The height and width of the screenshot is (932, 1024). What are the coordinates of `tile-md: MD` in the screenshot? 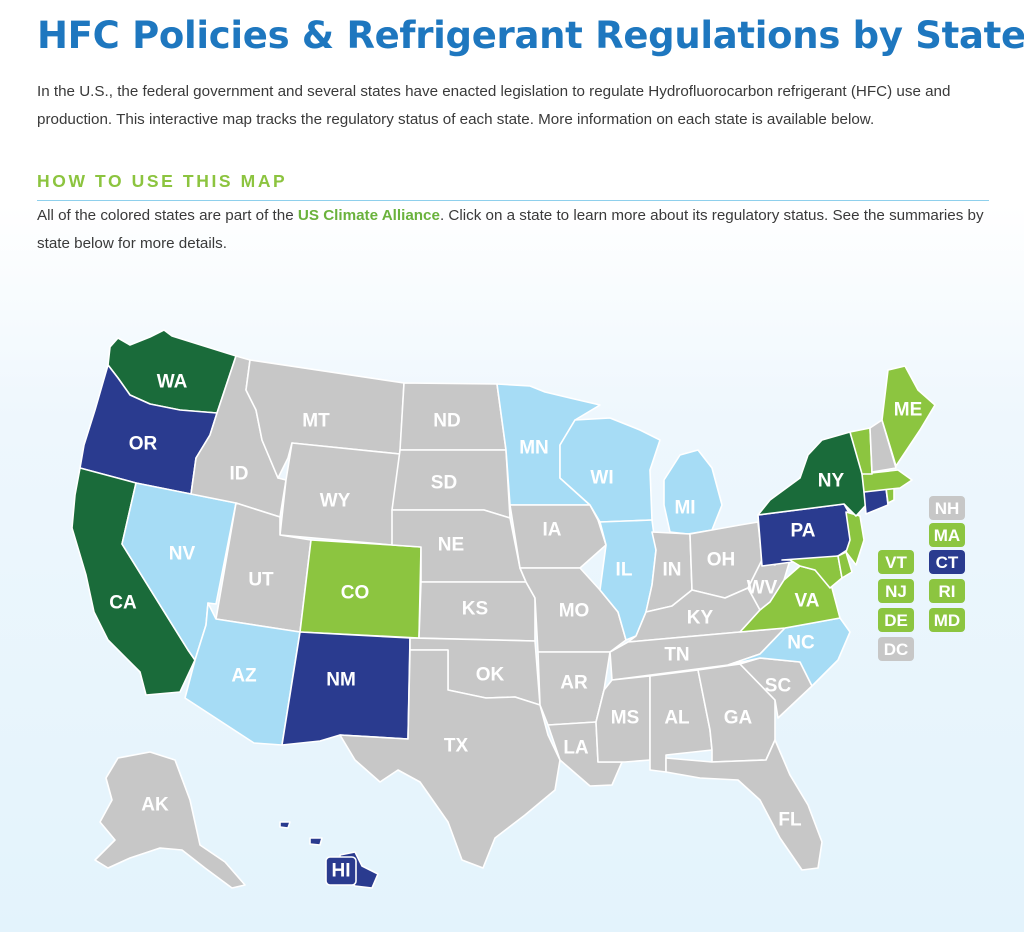 It's located at (947, 620).